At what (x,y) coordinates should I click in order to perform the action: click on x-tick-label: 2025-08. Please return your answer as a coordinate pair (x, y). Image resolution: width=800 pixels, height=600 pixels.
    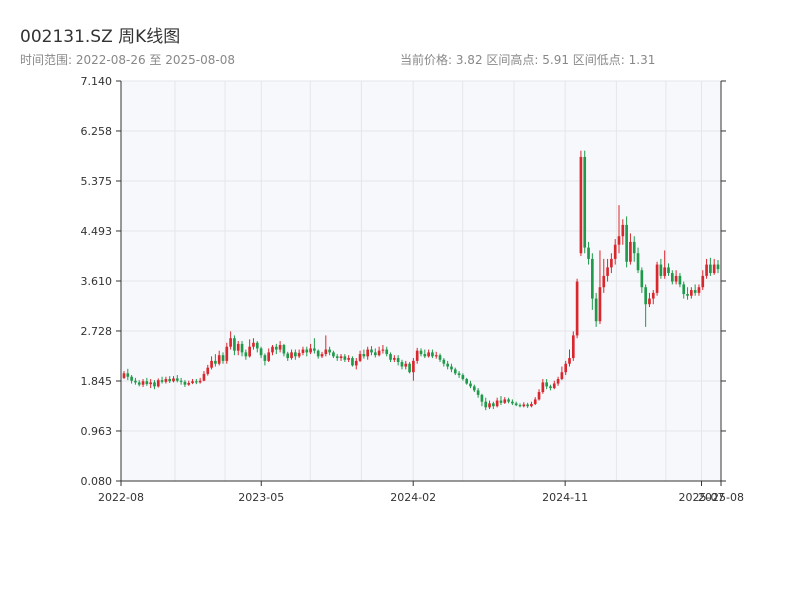
    Looking at the image, I should click on (721, 497).